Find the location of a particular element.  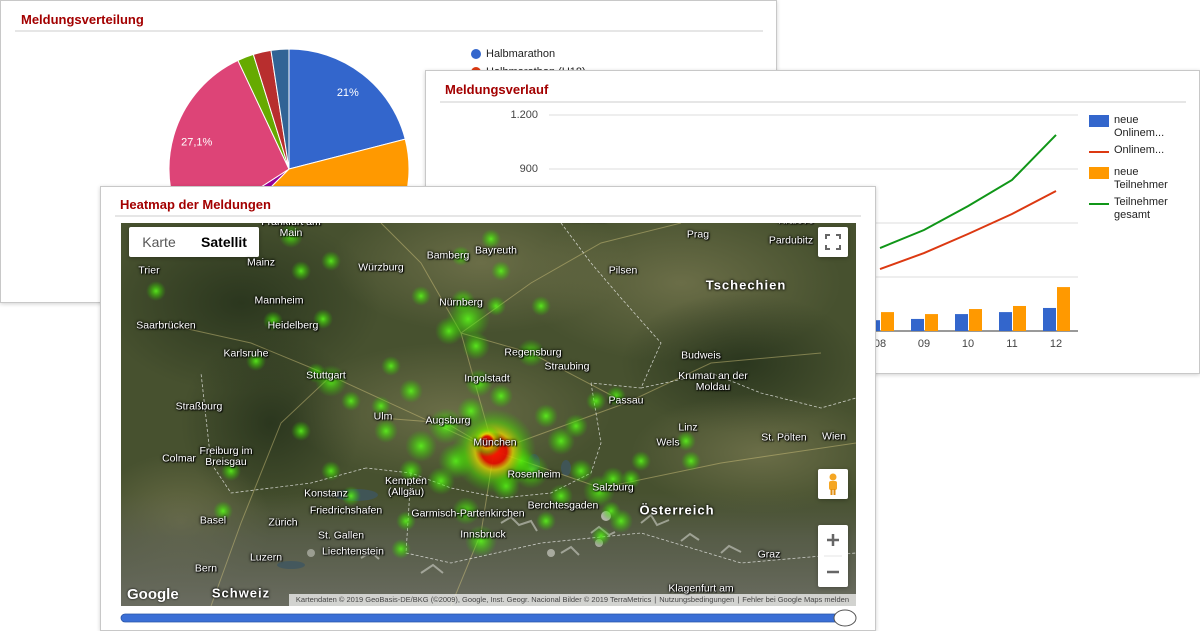

place-label: Ingolstadt is located at coordinates (487, 378).